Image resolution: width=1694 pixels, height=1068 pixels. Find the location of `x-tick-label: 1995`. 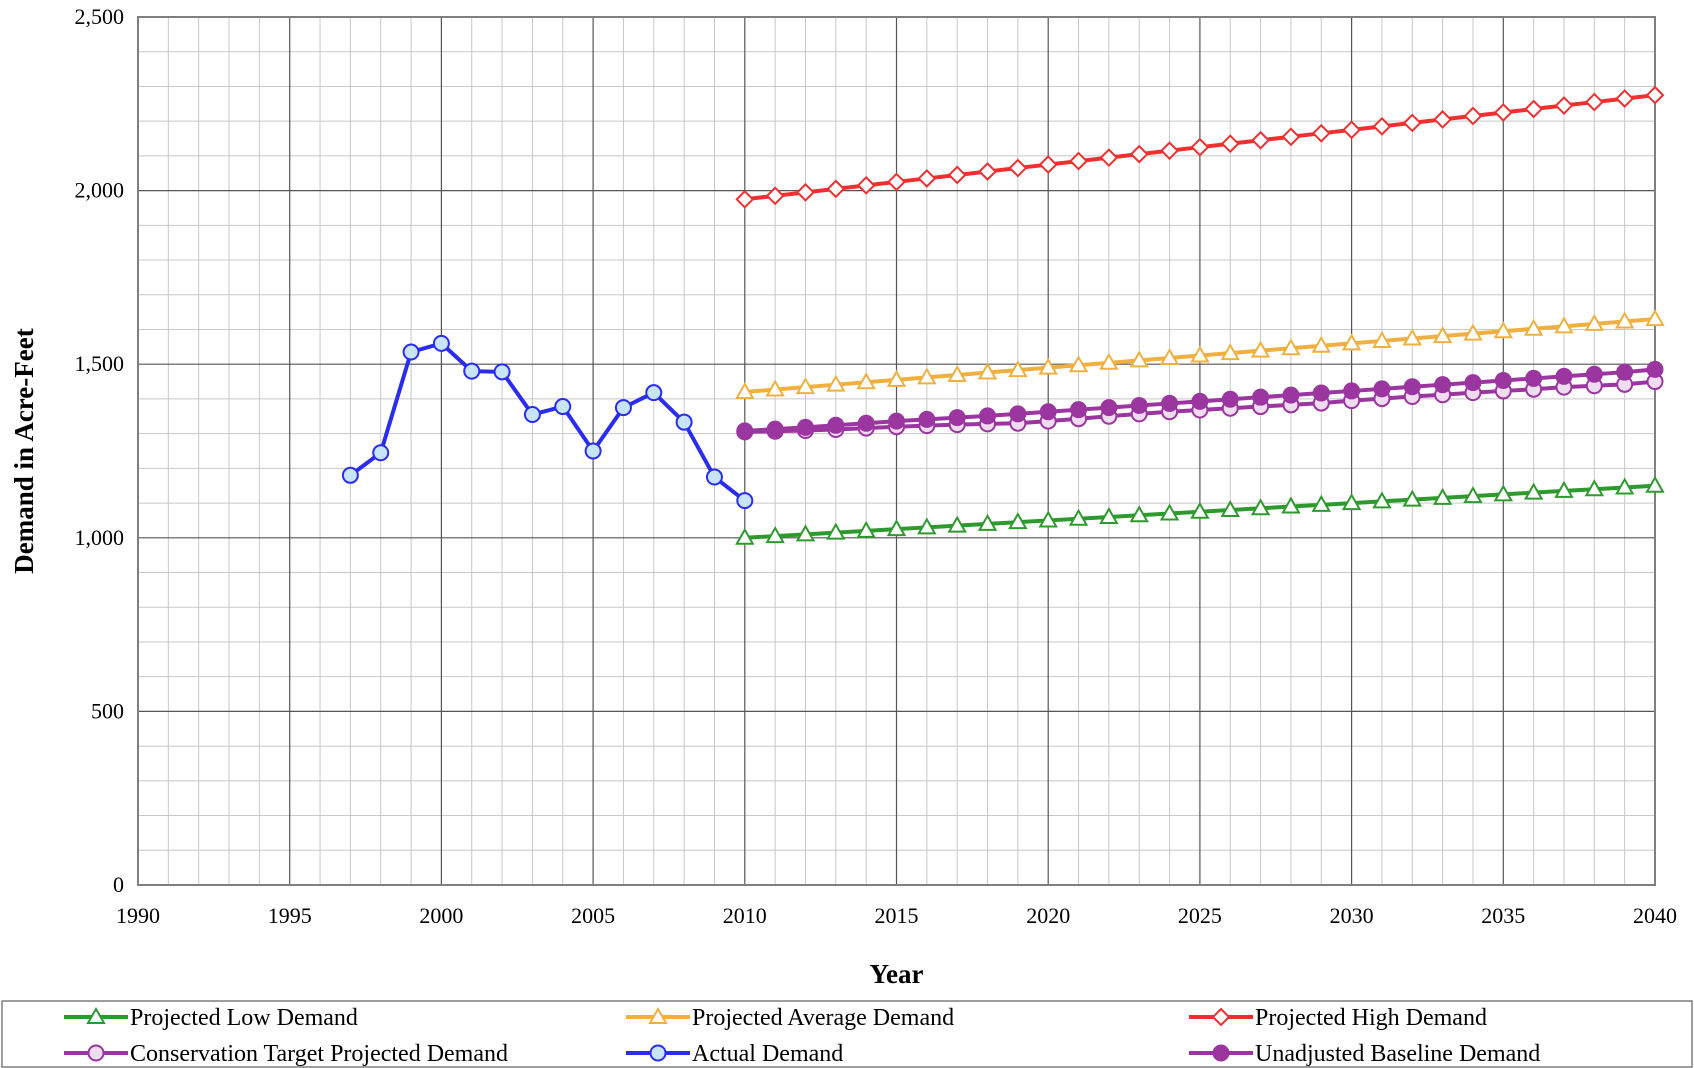

x-tick-label: 1995 is located at coordinates (290, 915).